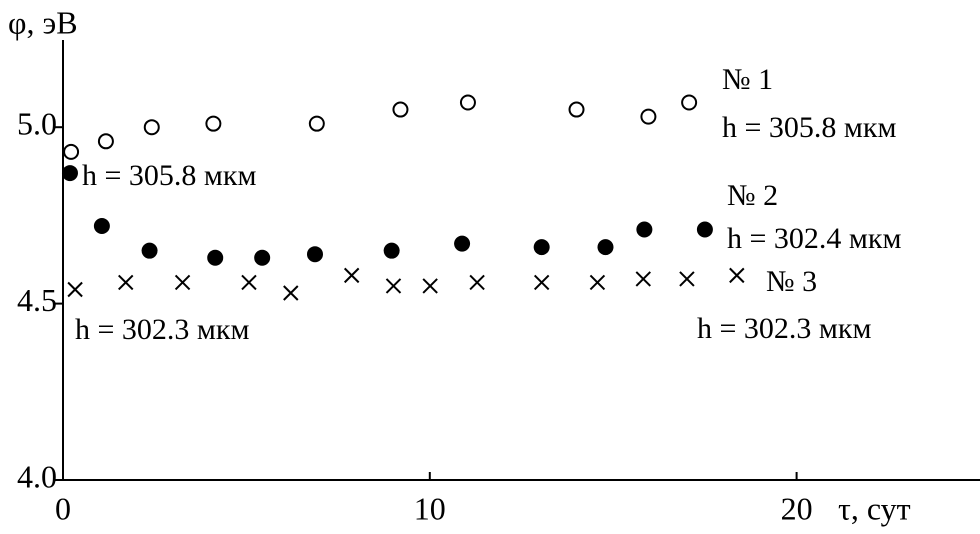 Image resolution: width=980 pixels, height=534 pixels. I want to click on series-label: № 1, so click(747, 79).